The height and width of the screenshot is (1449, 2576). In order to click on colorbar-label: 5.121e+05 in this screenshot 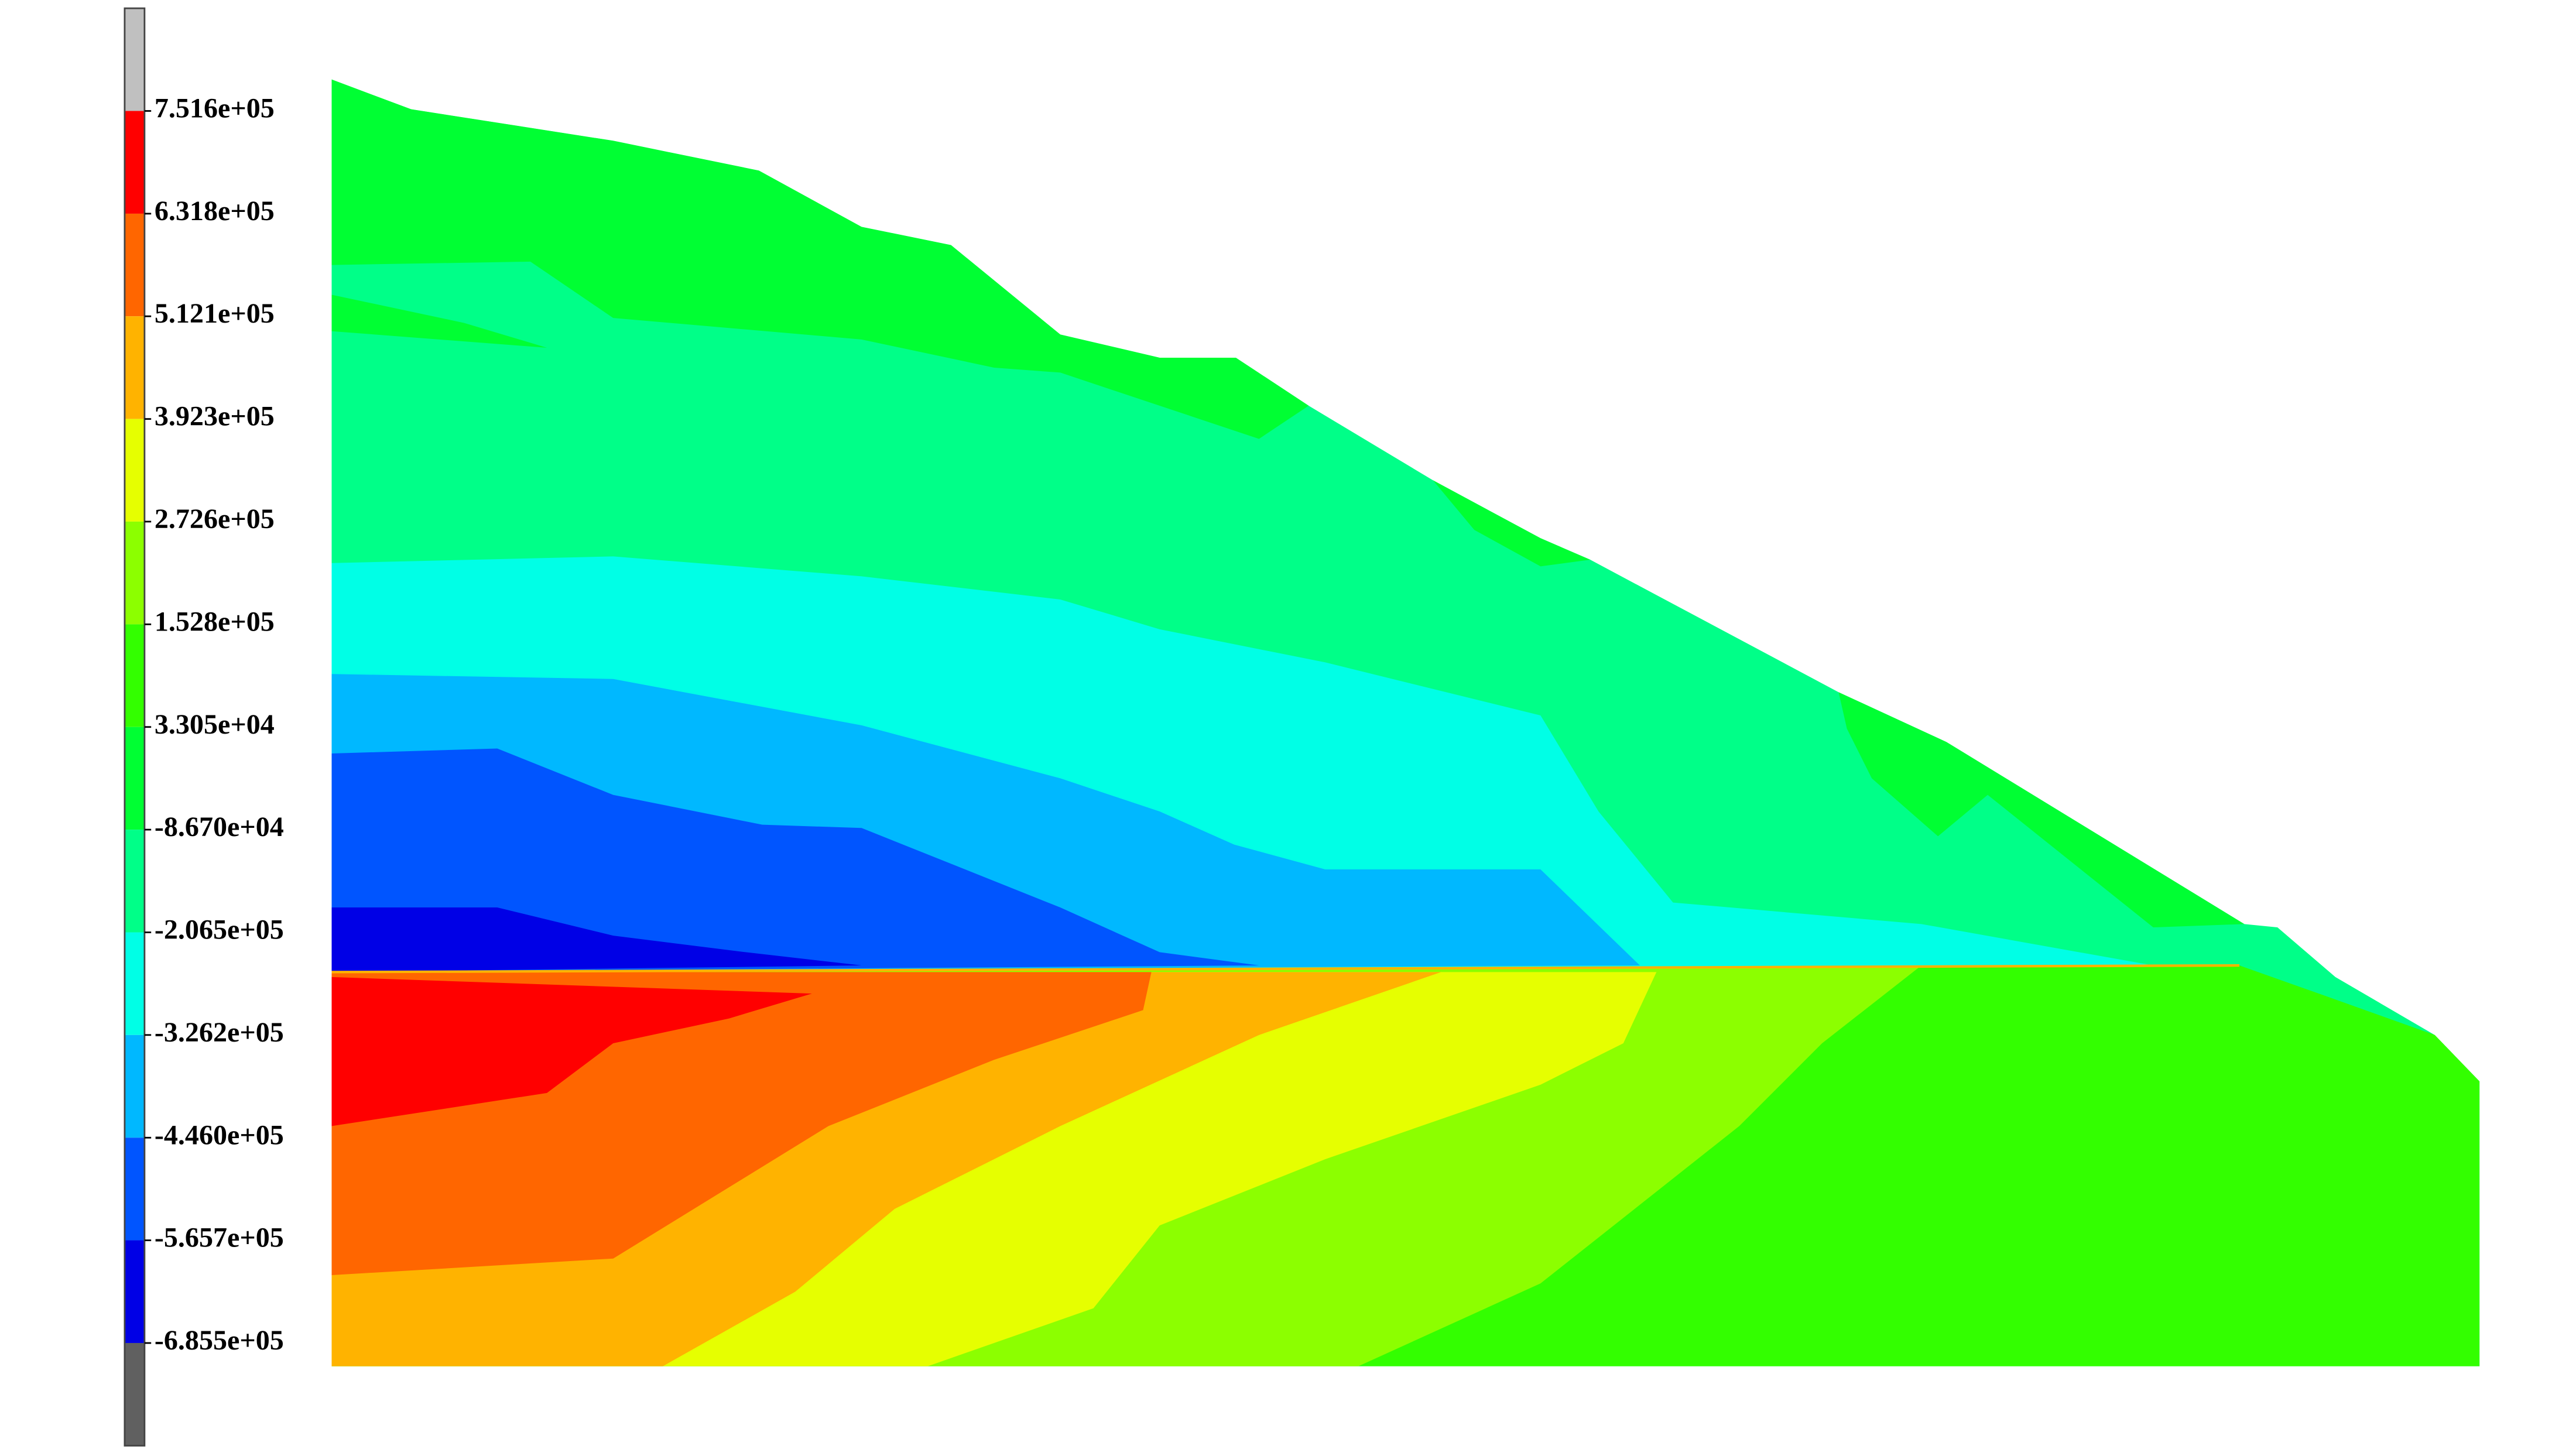, I will do `click(215, 313)`.